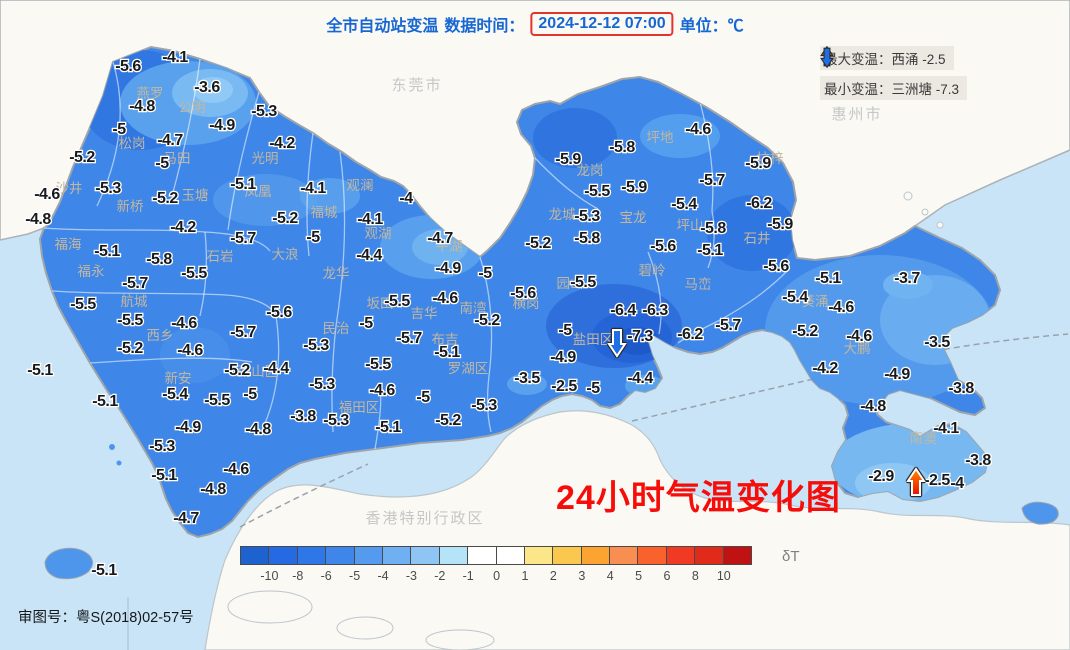 This screenshot has height=650, width=1070. What do you see at coordinates (563, 214) in the screenshot?
I see `district-label: 龙城` at bounding box center [563, 214].